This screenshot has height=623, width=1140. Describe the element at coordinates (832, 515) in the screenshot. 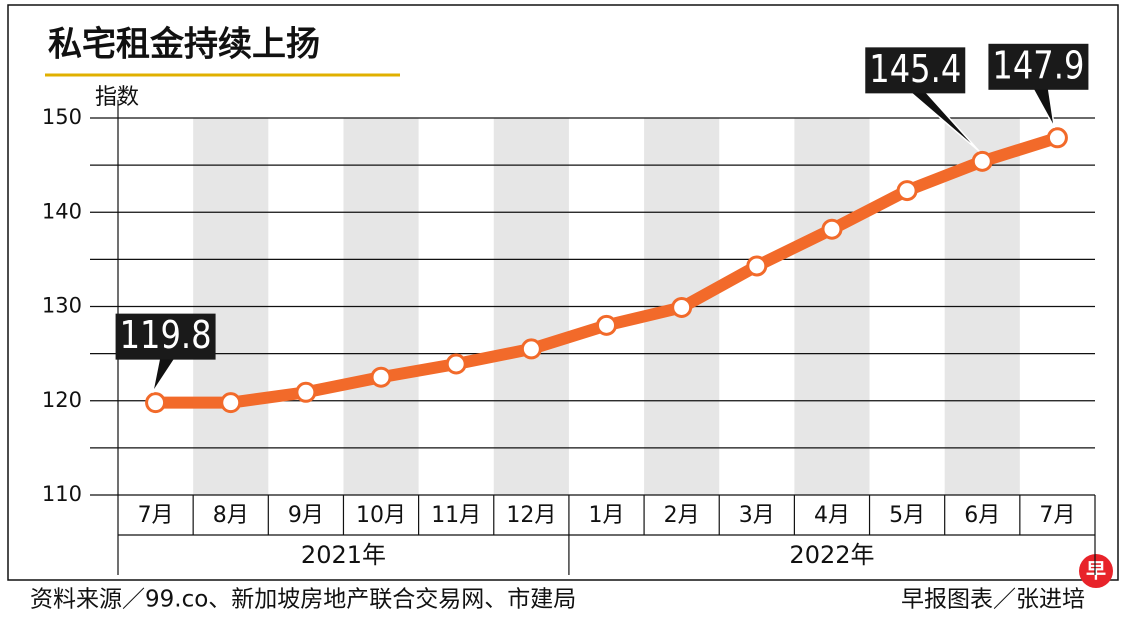

I see `x-tick-label: 4月` at that location.